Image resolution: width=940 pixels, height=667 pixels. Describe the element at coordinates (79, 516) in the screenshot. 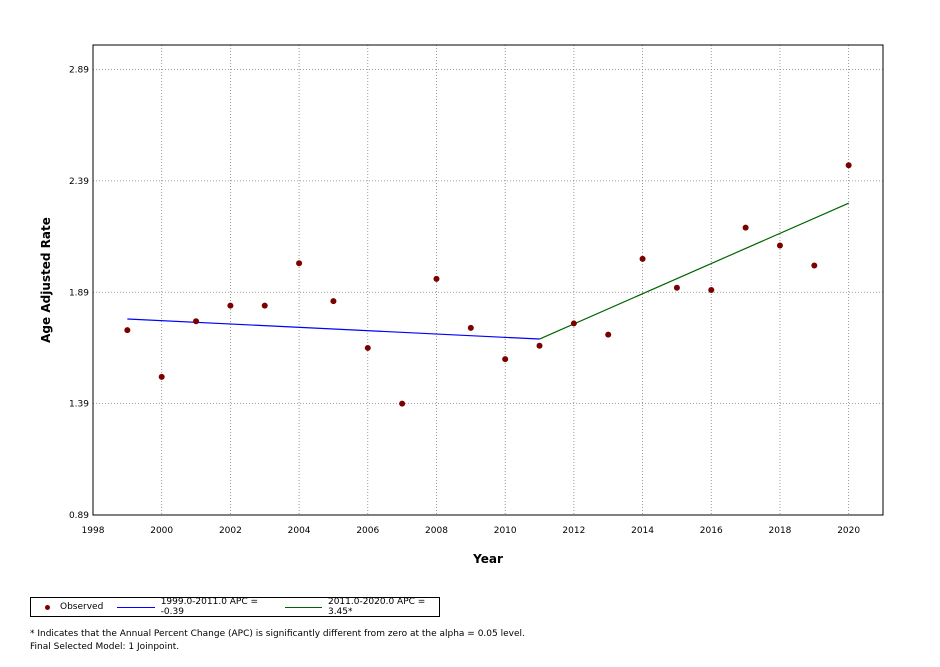

I see `y-tick-label: 0.89` at that location.